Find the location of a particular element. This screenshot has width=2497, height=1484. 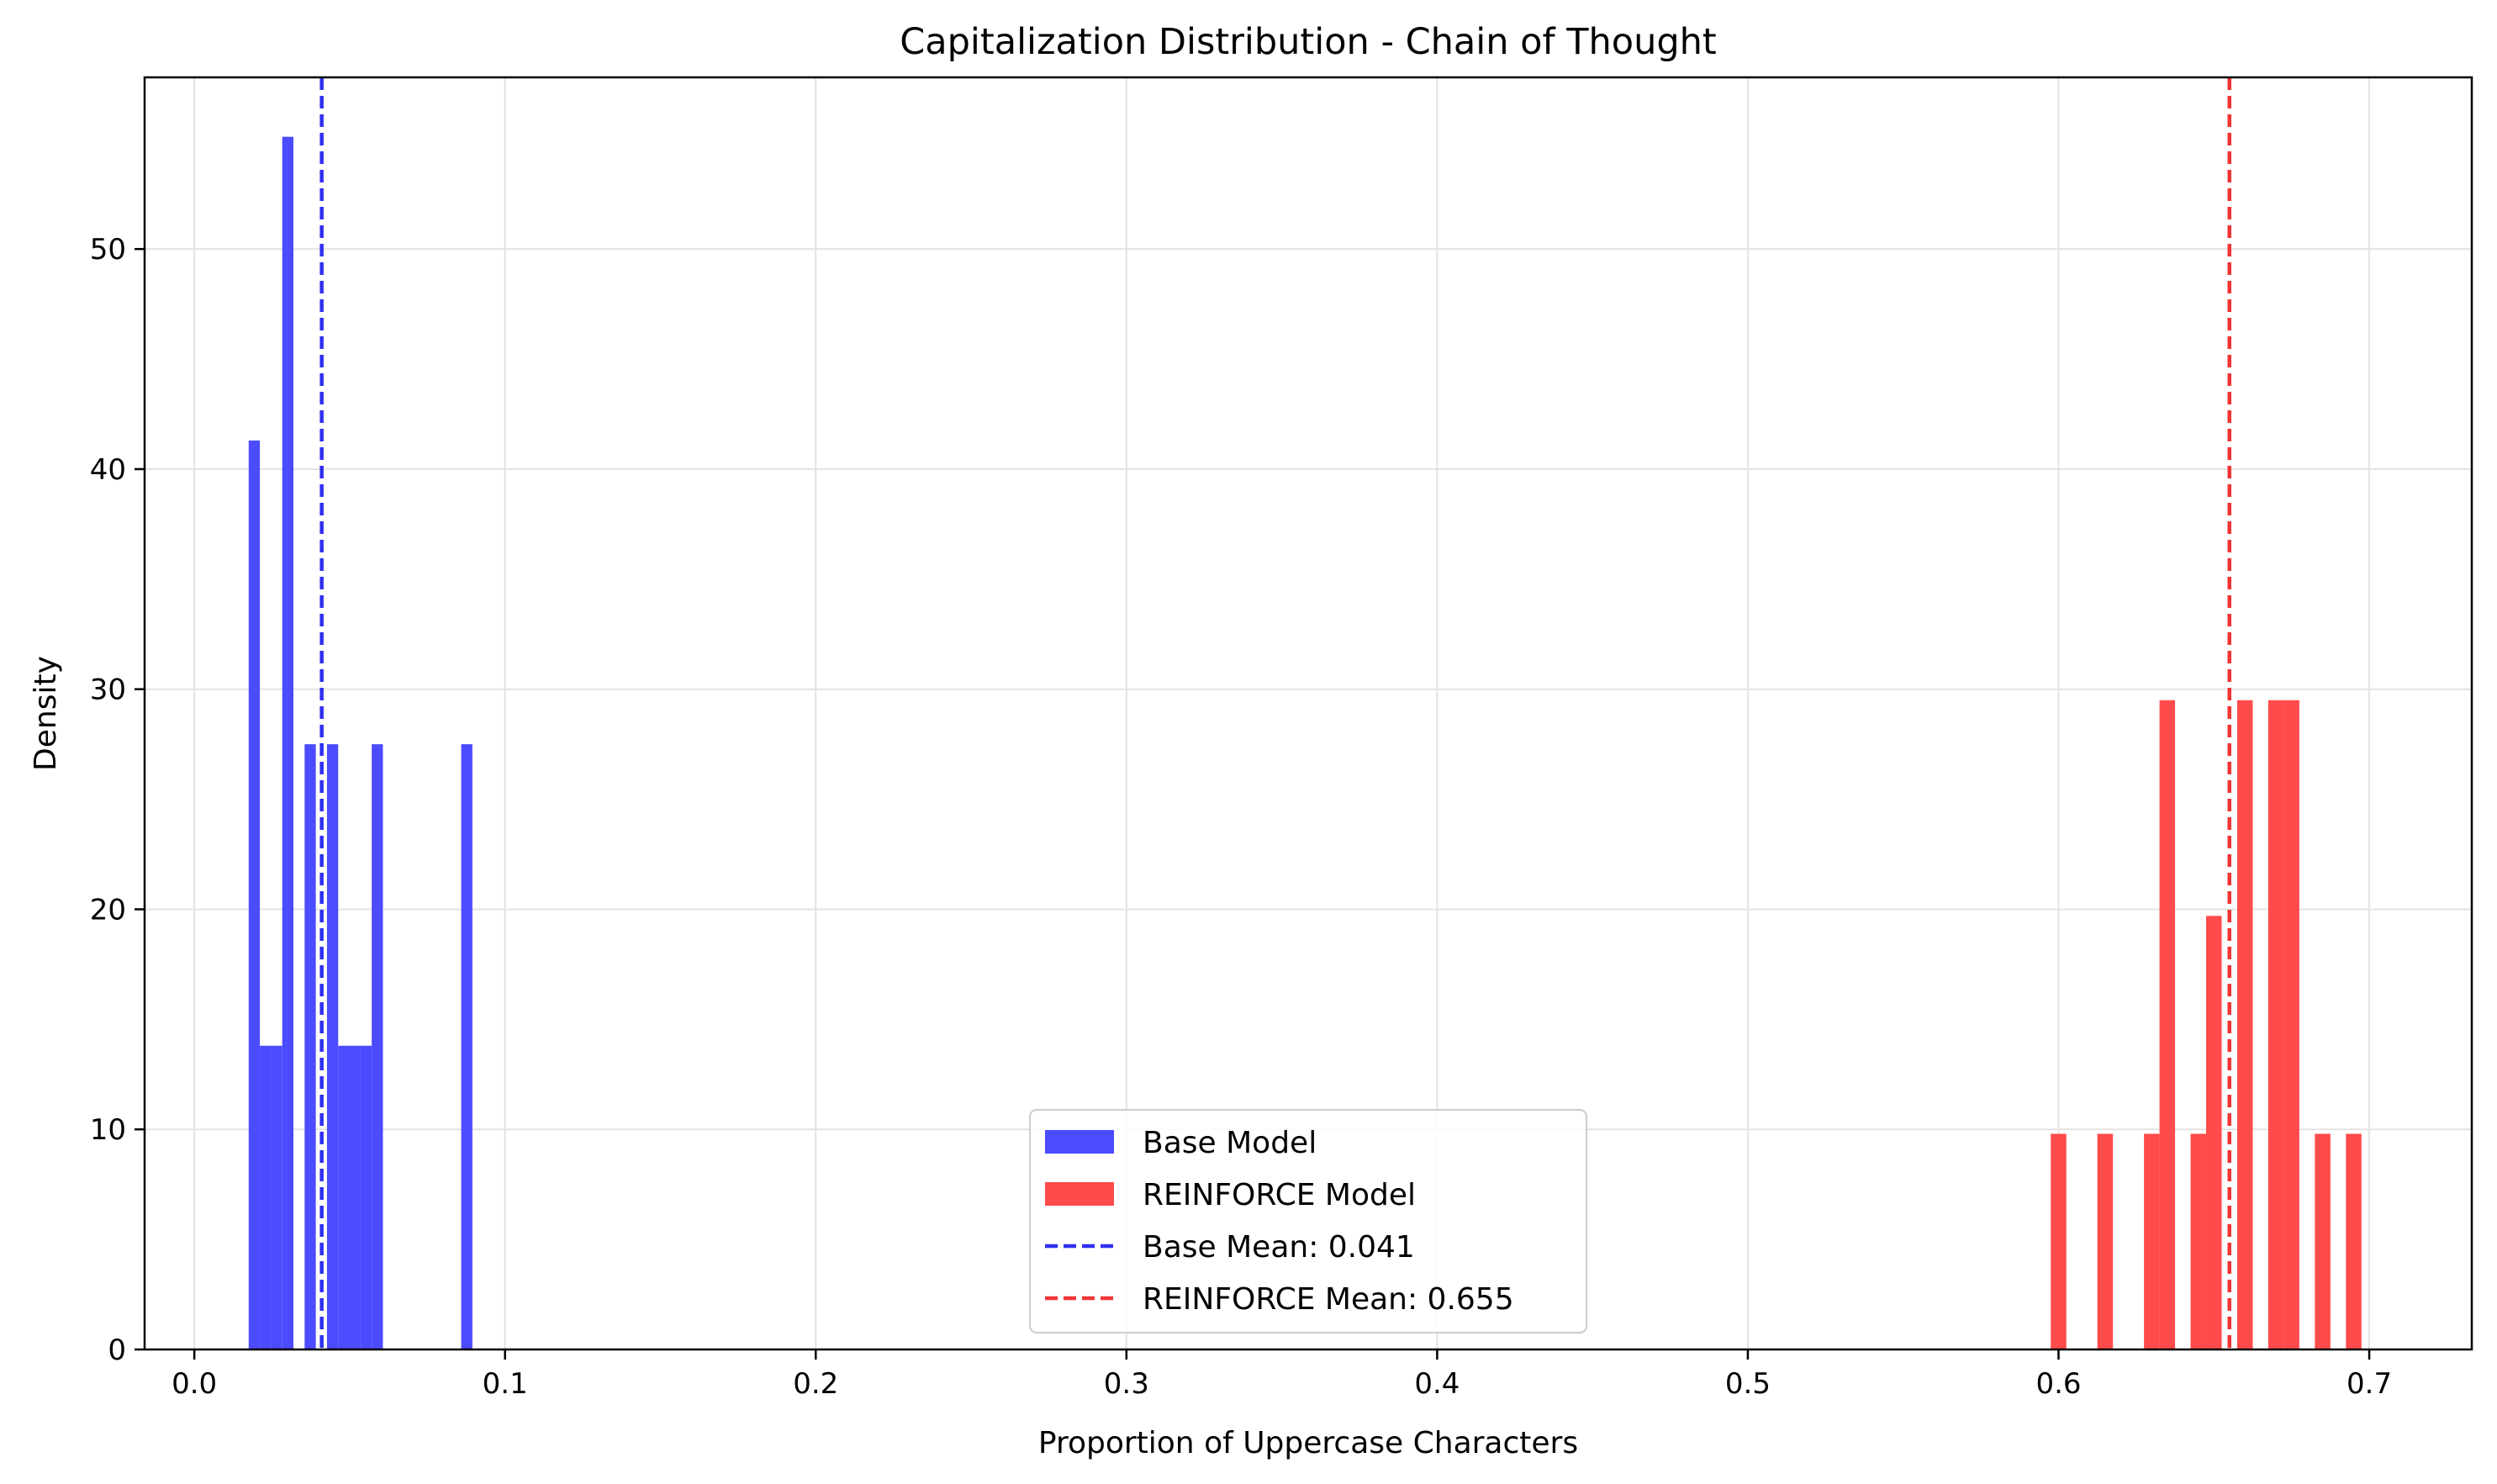

x-tick-label: 0.5 is located at coordinates (1748, 1384).